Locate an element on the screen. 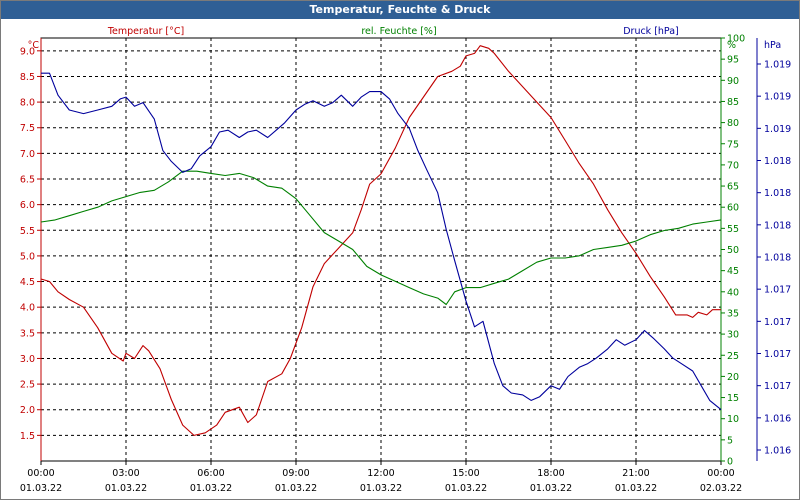 This screenshot has height=501, width=800. y-left-tick-label: 2.0 is located at coordinates (27, 410).